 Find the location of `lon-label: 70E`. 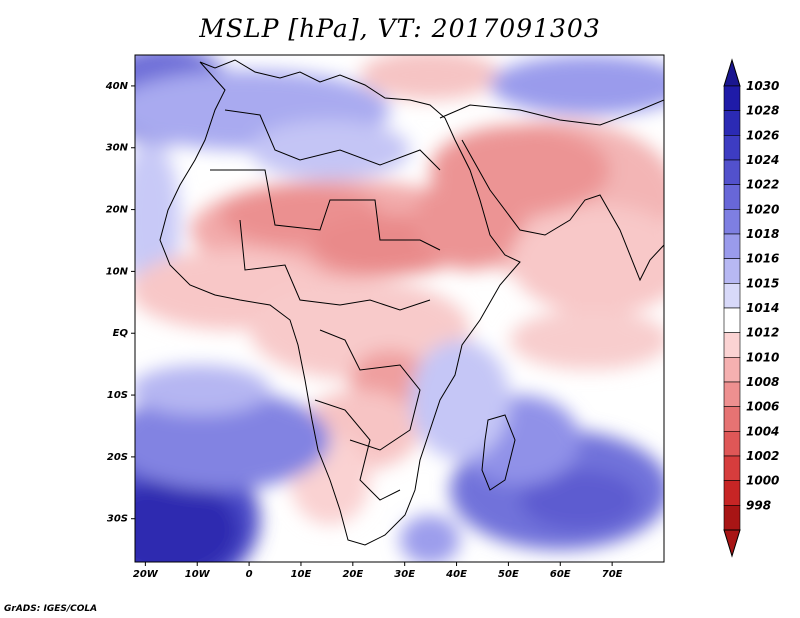

lon-label: 70E is located at coordinates (612, 574).